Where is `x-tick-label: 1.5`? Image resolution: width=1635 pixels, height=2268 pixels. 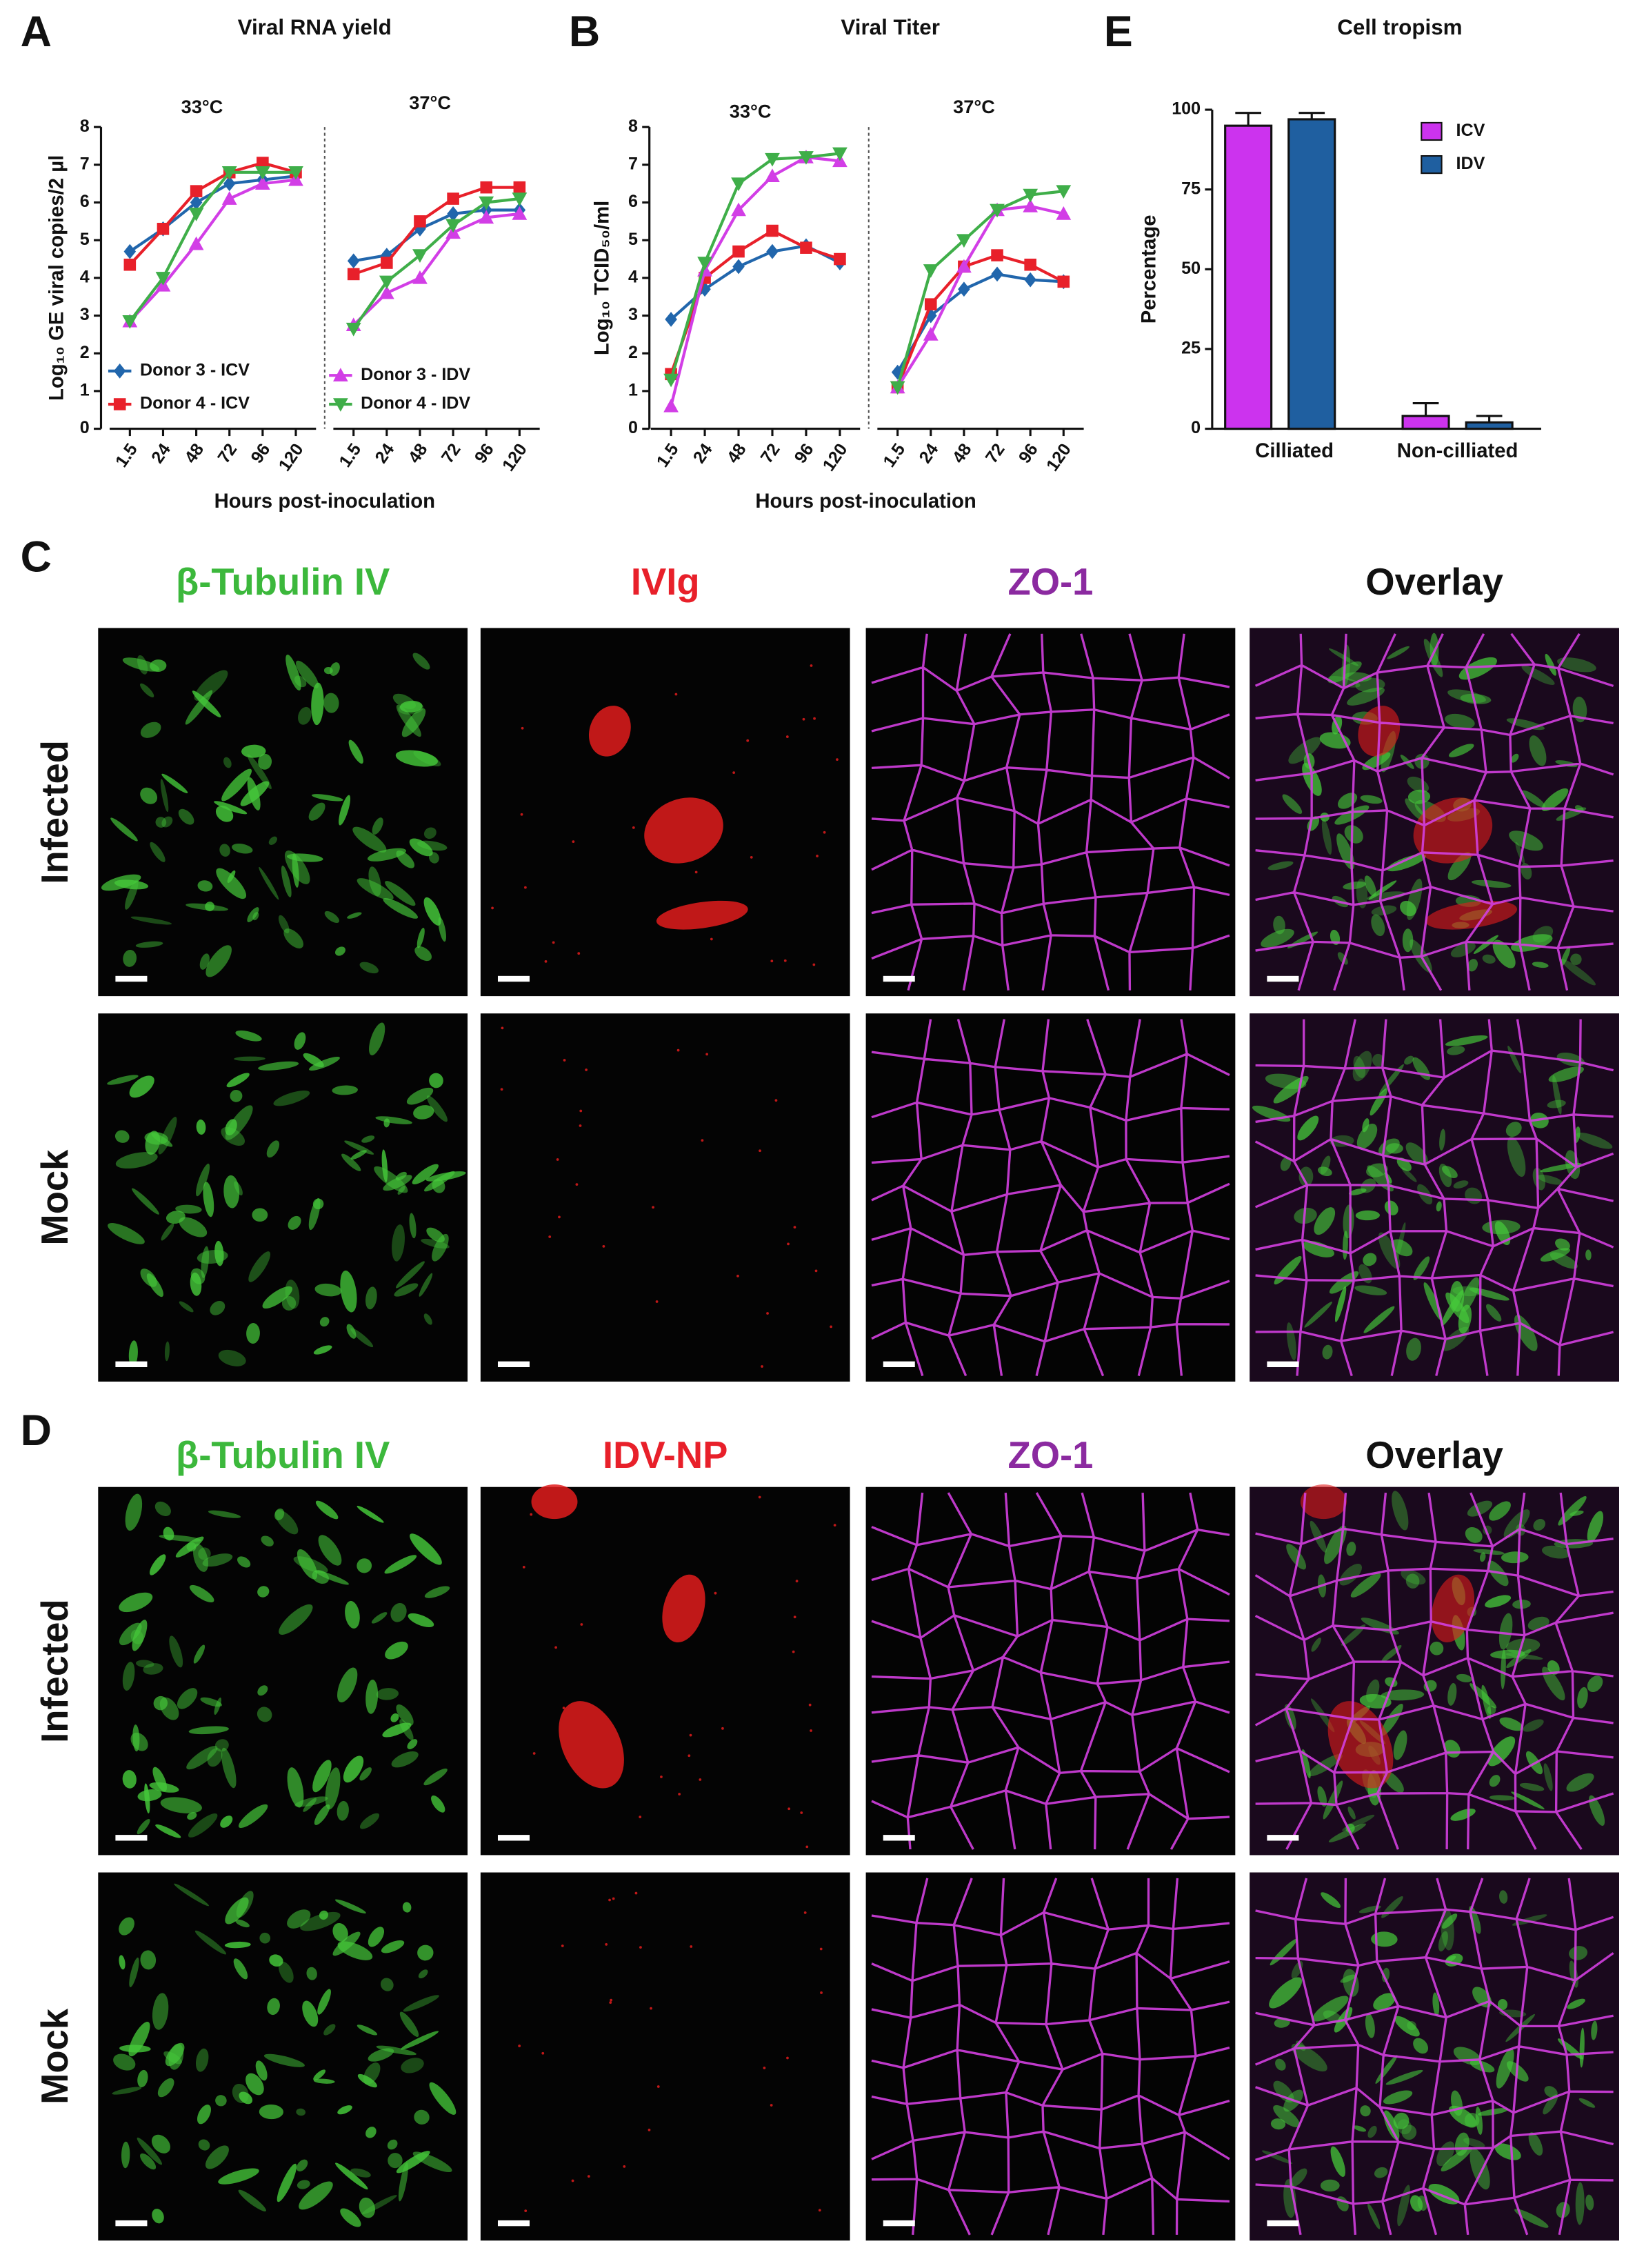 x-tick-label: 1.5 is located at coordinates (894, 455).